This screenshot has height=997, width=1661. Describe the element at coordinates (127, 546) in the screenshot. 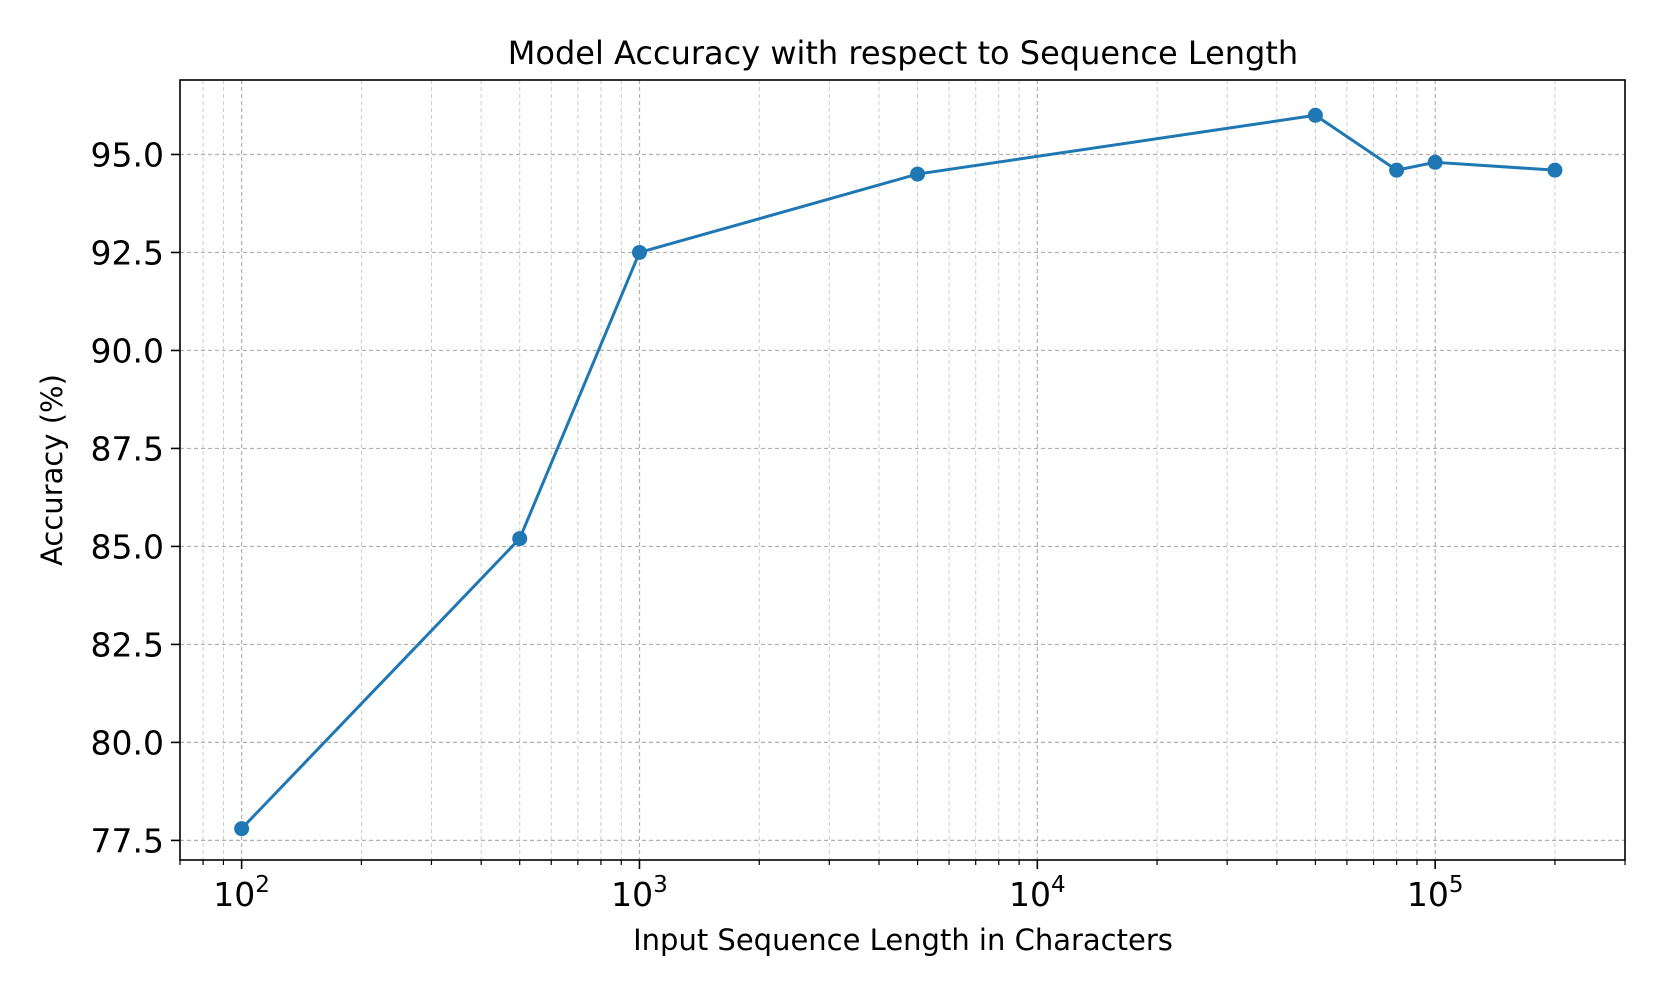

I see `y-tick-label: 85.0` at that location.